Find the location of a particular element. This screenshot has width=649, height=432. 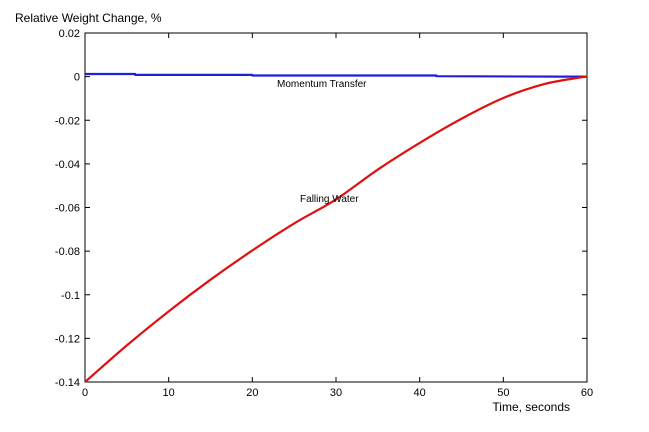

y-tick-label: -0.02 is located at coordinates (67, 121).